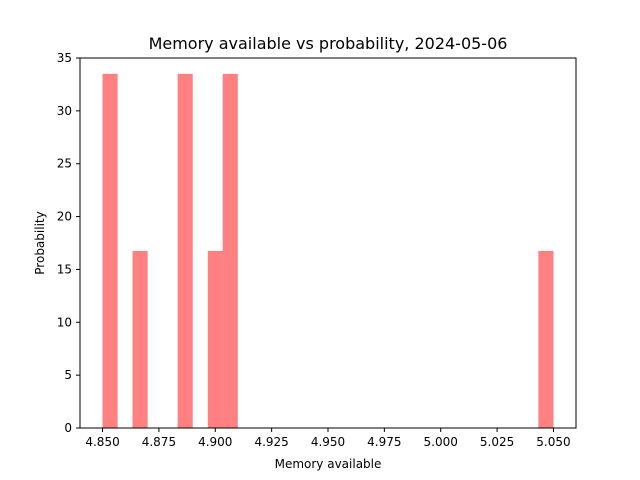 This screenshot has height=480, width=640. Describe the element at coordinates (553, 442) in the screenshot. I see `x-tick-label: 5.050` at that location.